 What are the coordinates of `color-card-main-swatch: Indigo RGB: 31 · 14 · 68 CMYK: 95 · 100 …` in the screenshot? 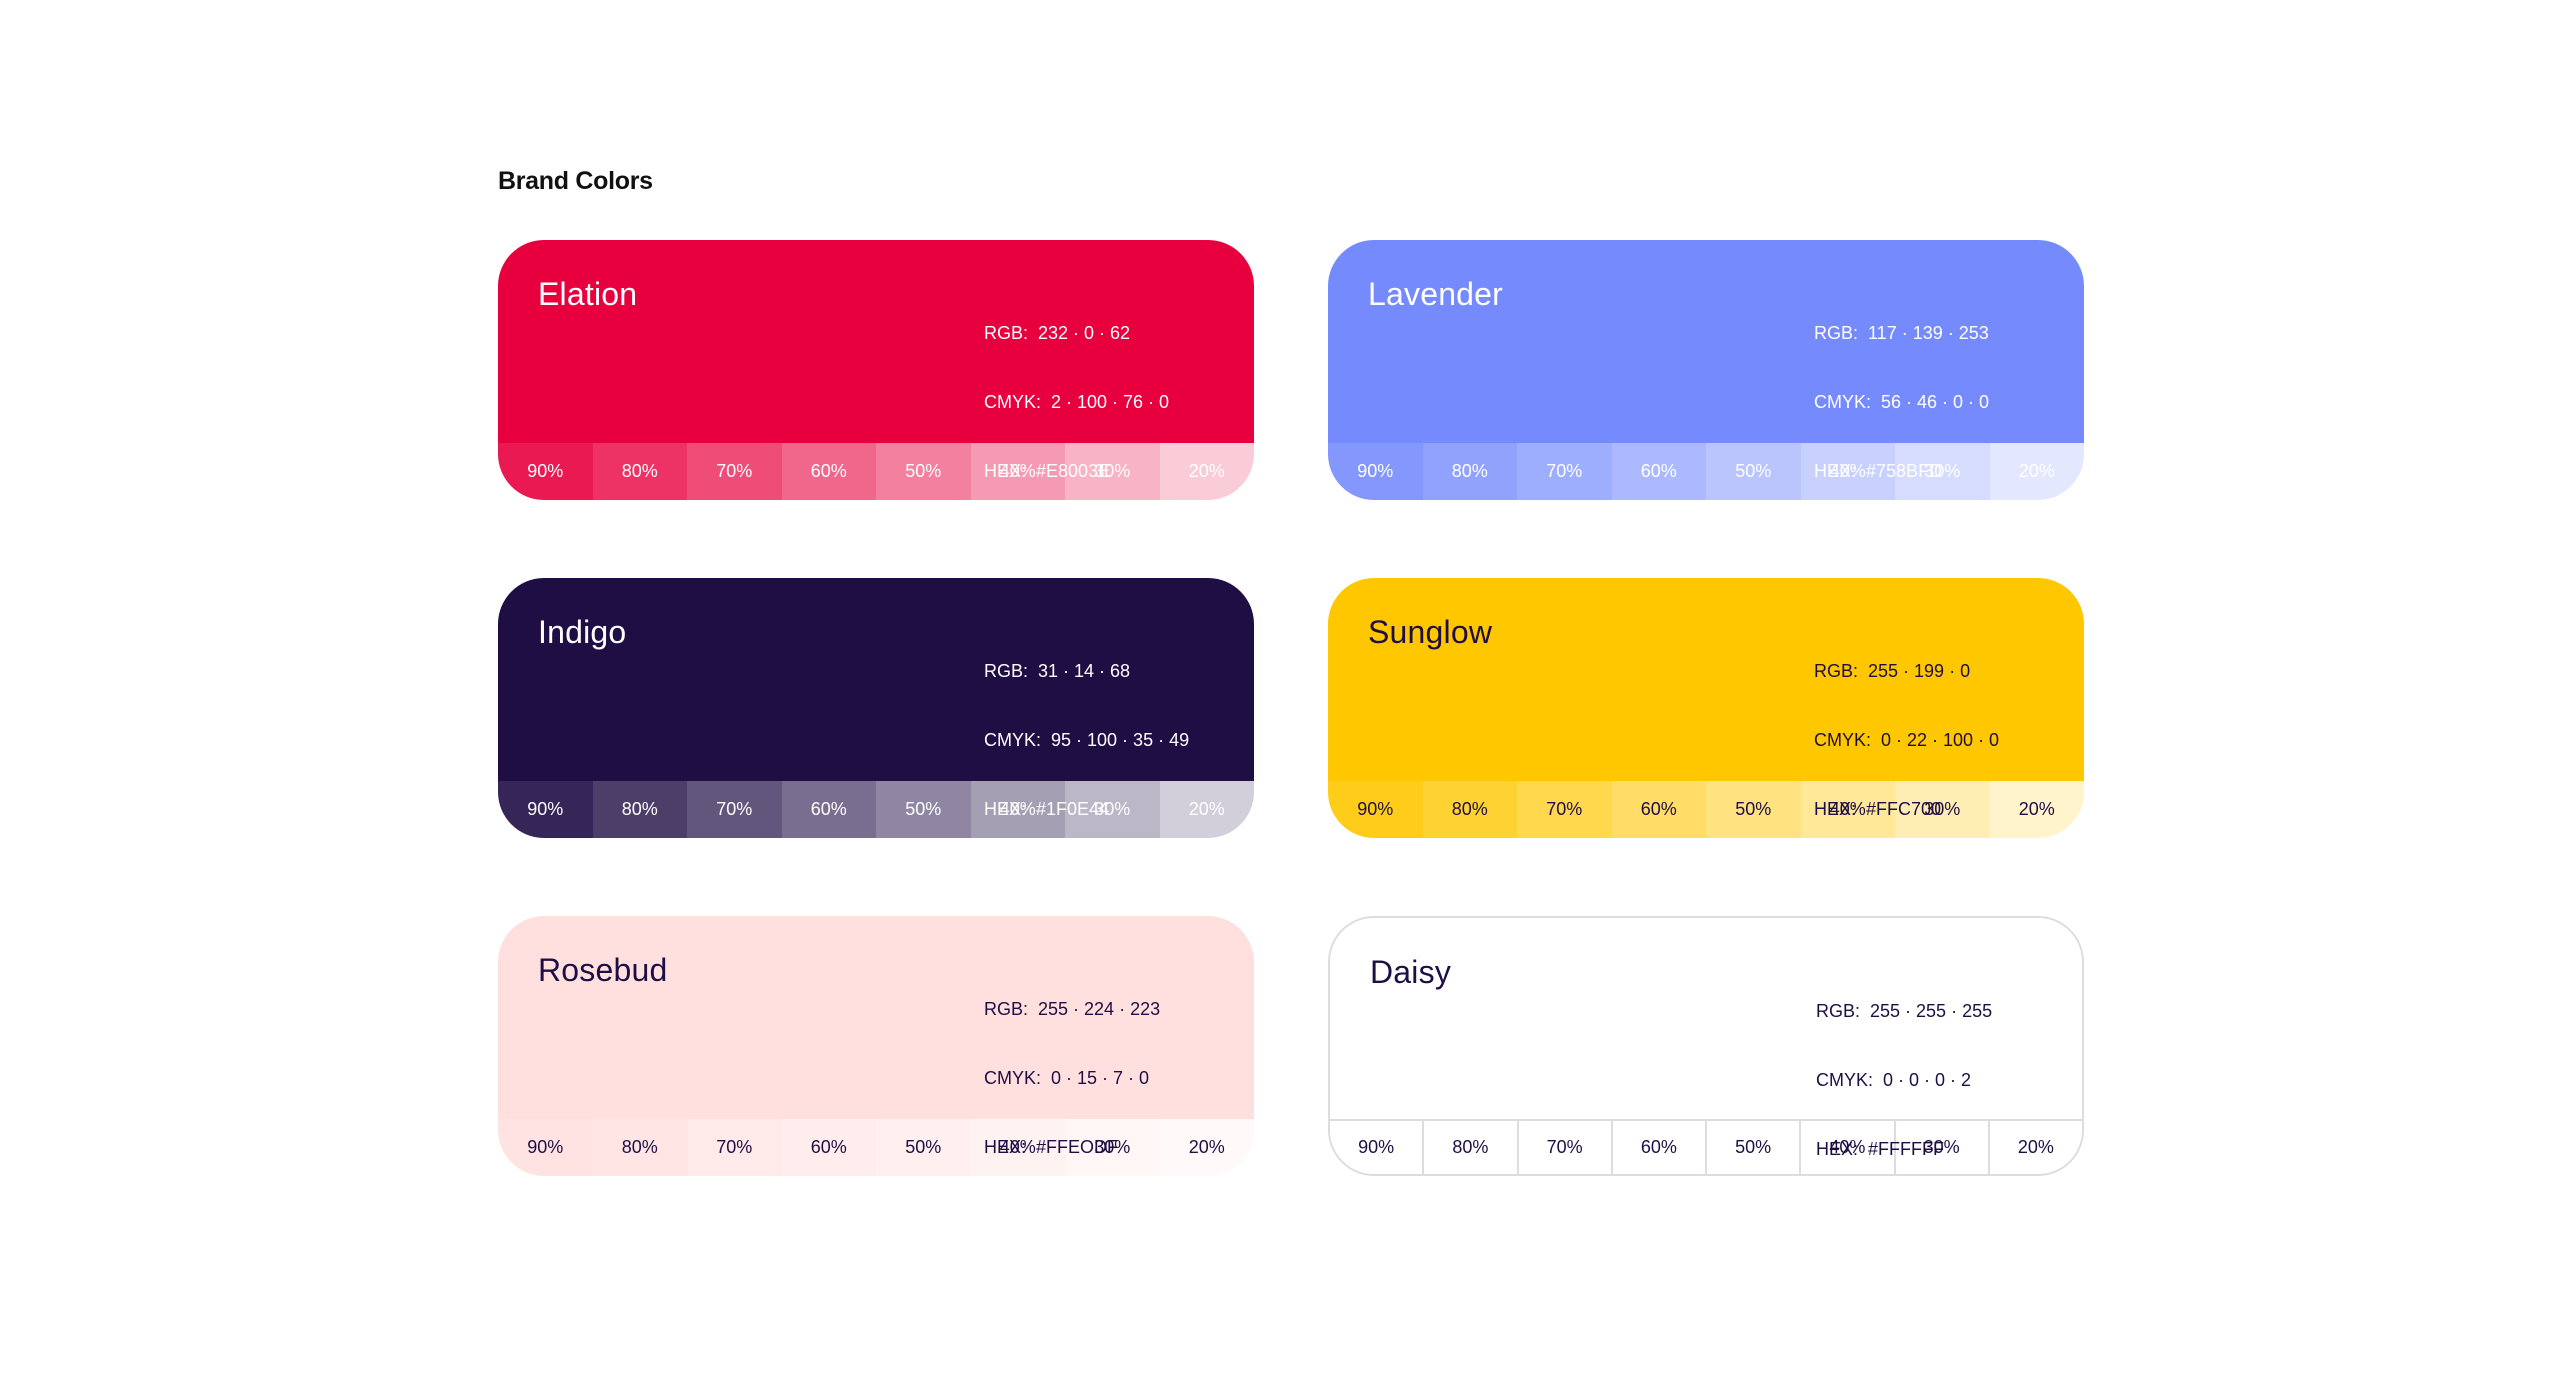 It's located at (876, 698).